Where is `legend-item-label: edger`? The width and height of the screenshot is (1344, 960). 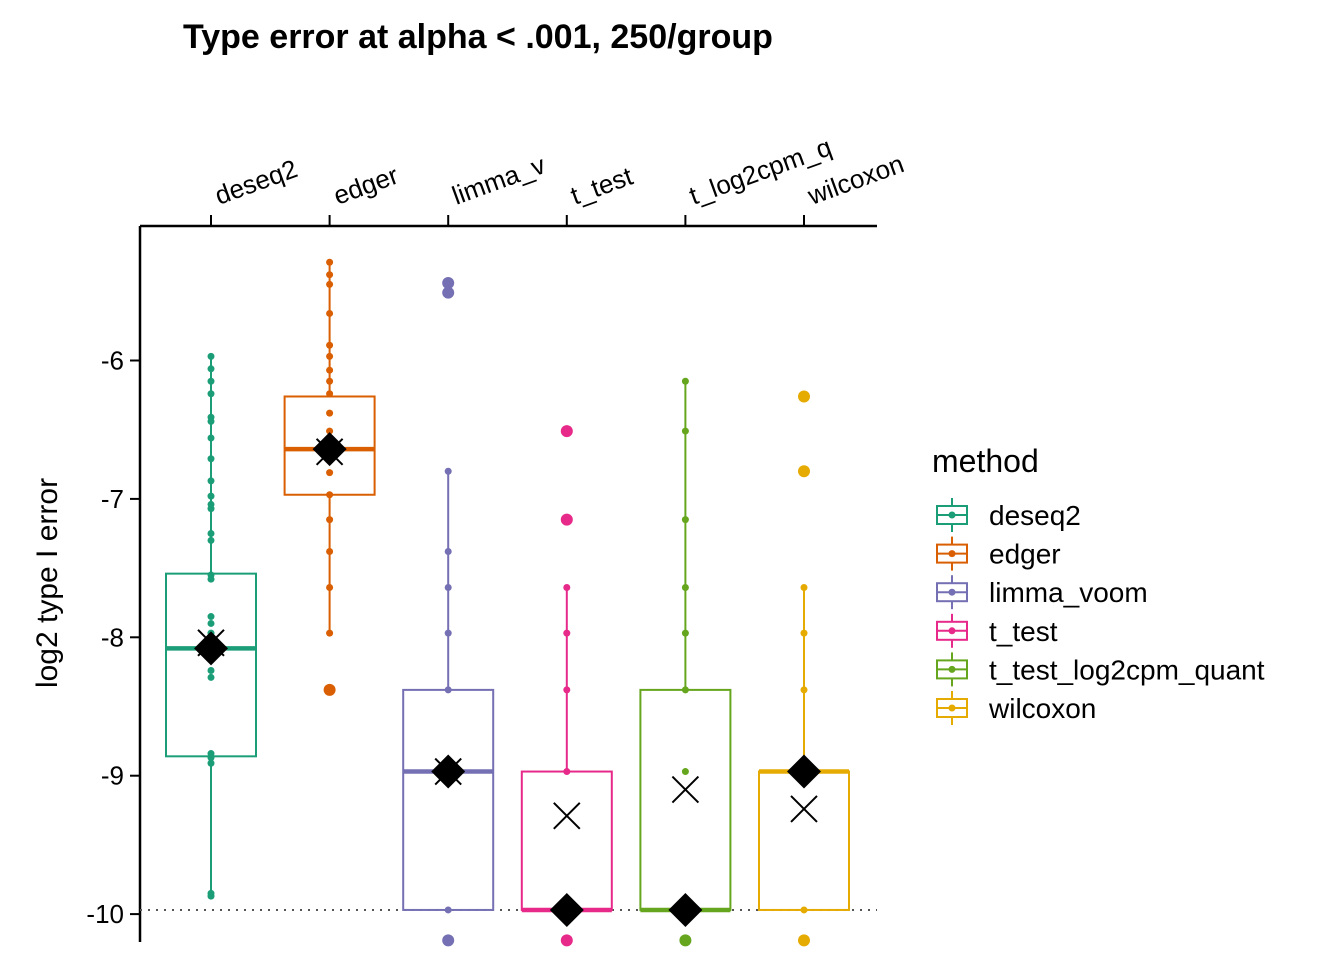
legend-item-label: edger is located at coordinates (1025, 554).